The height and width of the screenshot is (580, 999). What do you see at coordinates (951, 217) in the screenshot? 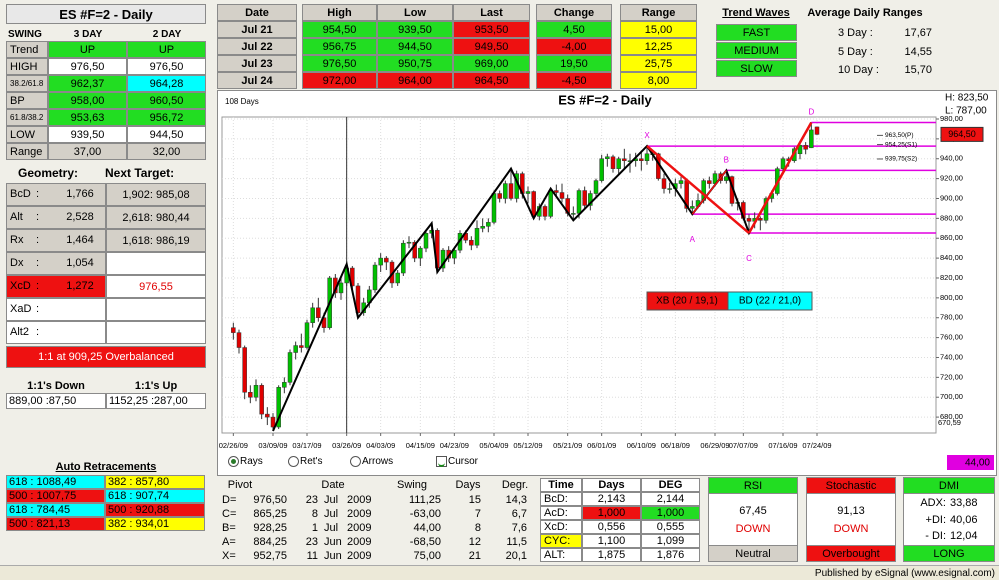
I see `y-tick-label: 880,00` at bounding box center [951, 217].